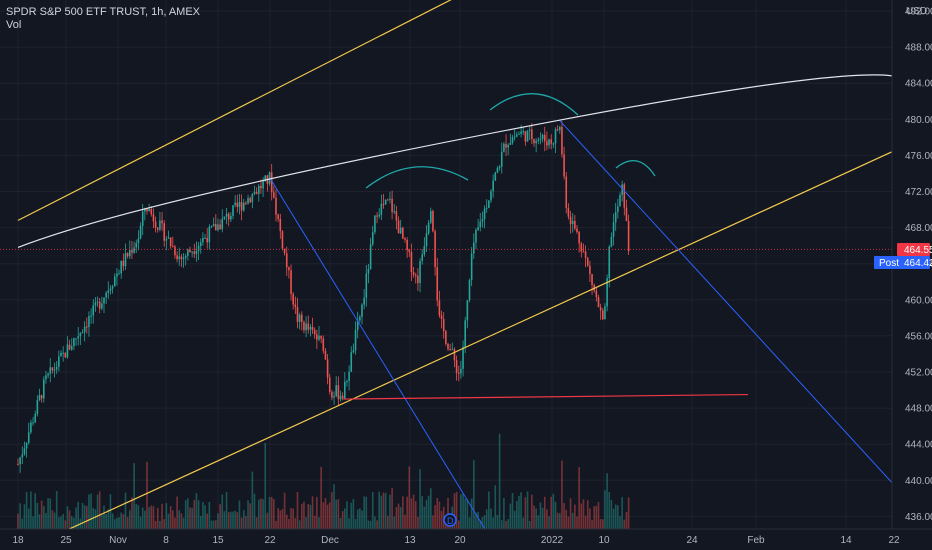 This screenshot has width=932, height=550. Describe the element at coordinates (635, 168) in the screenshot. I see `right-shoulder-arc` at that location.